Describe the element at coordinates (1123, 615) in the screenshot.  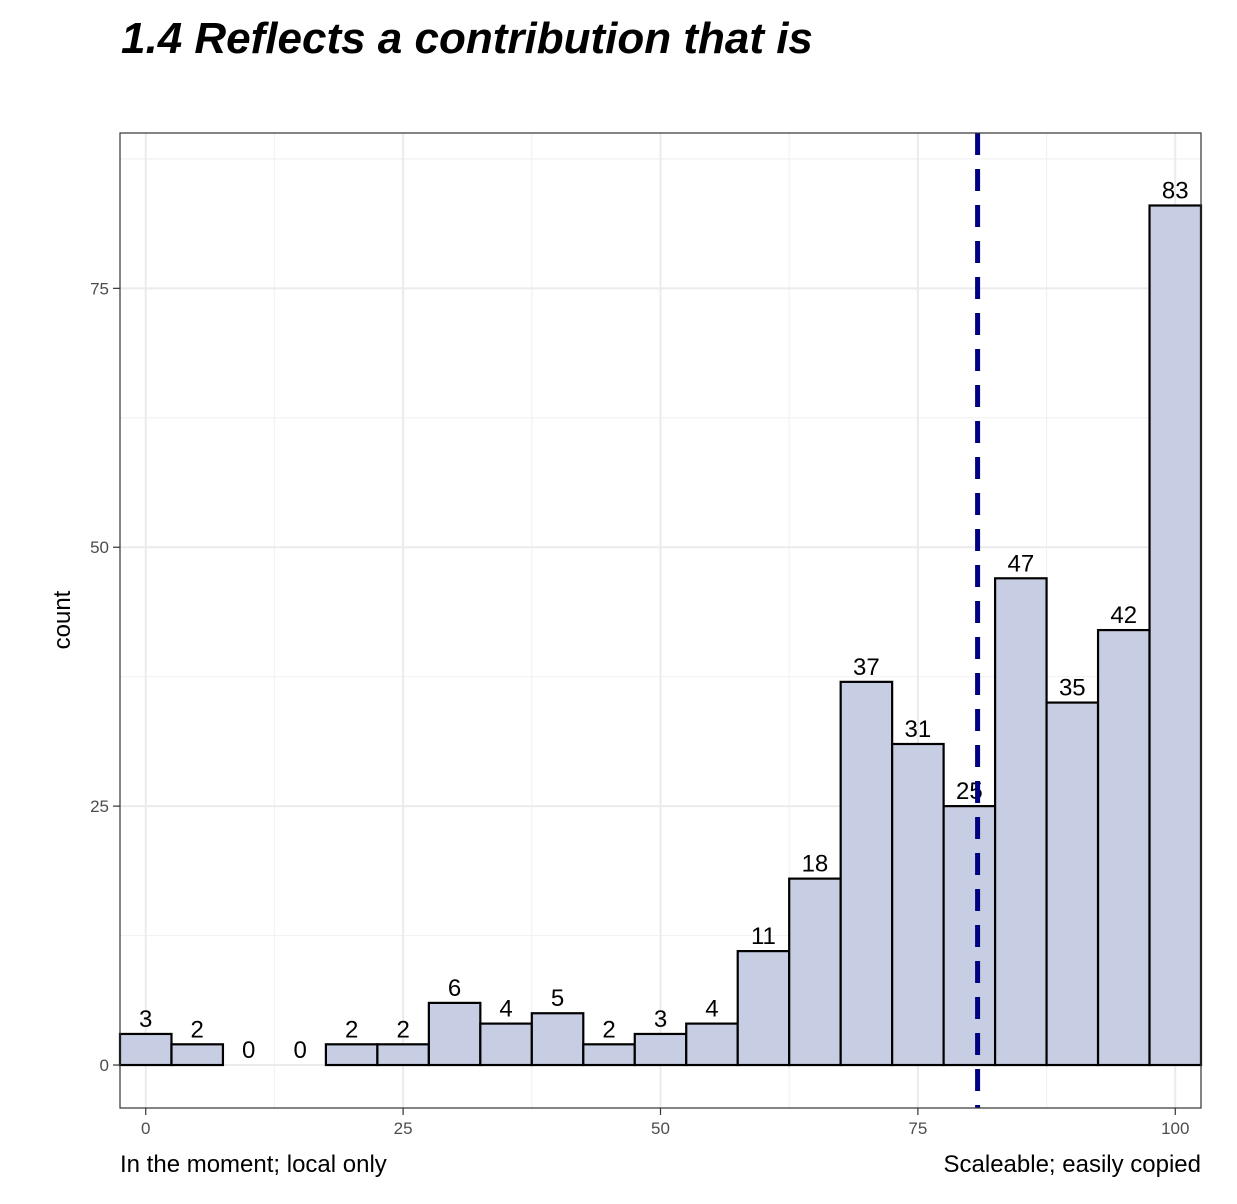
I see `bar-label-95: 42` at that location.